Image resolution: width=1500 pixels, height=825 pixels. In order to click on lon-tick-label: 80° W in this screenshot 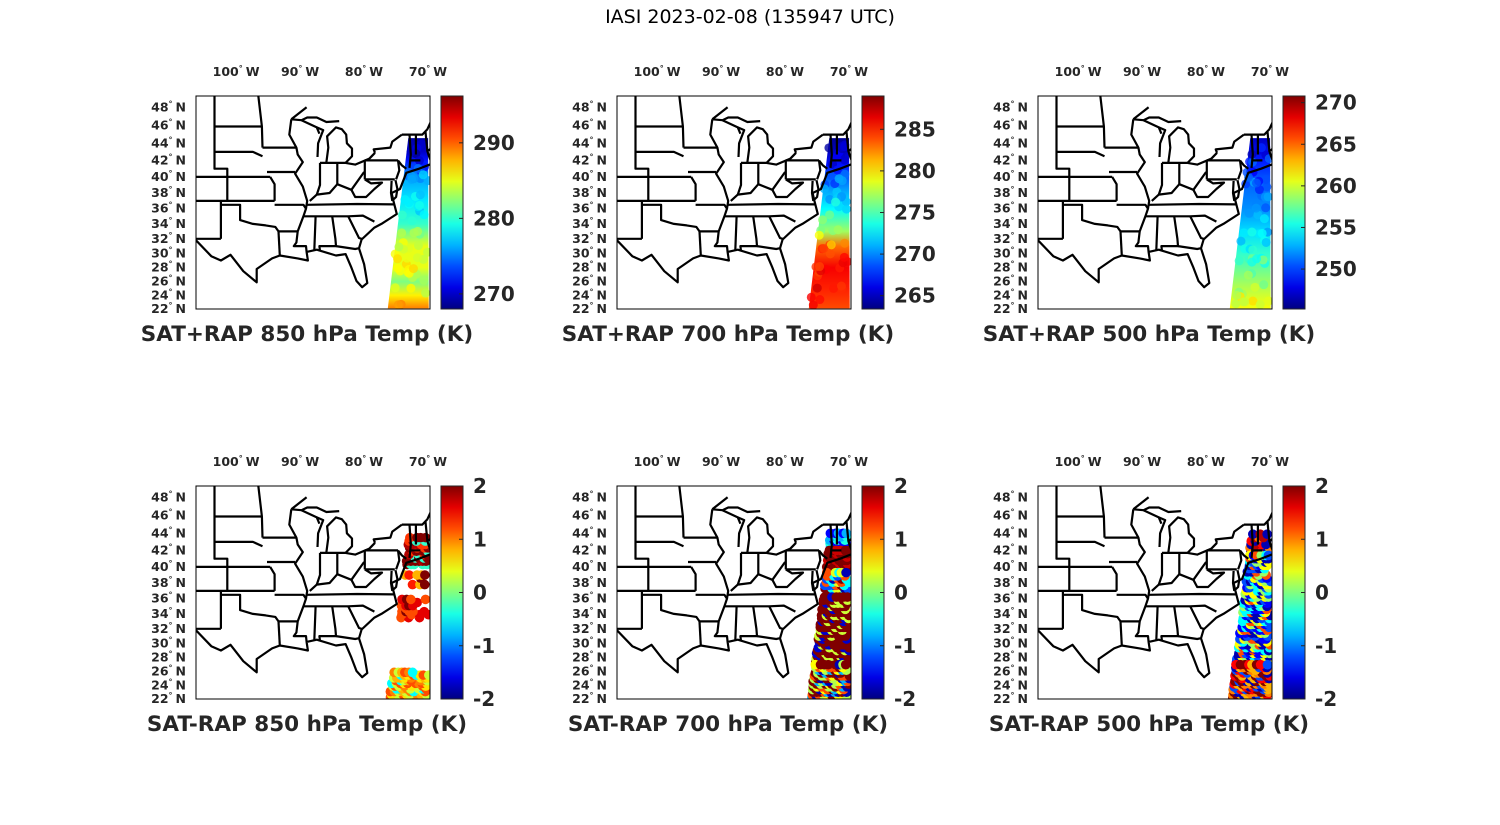, I will do `click(785, 461)`.